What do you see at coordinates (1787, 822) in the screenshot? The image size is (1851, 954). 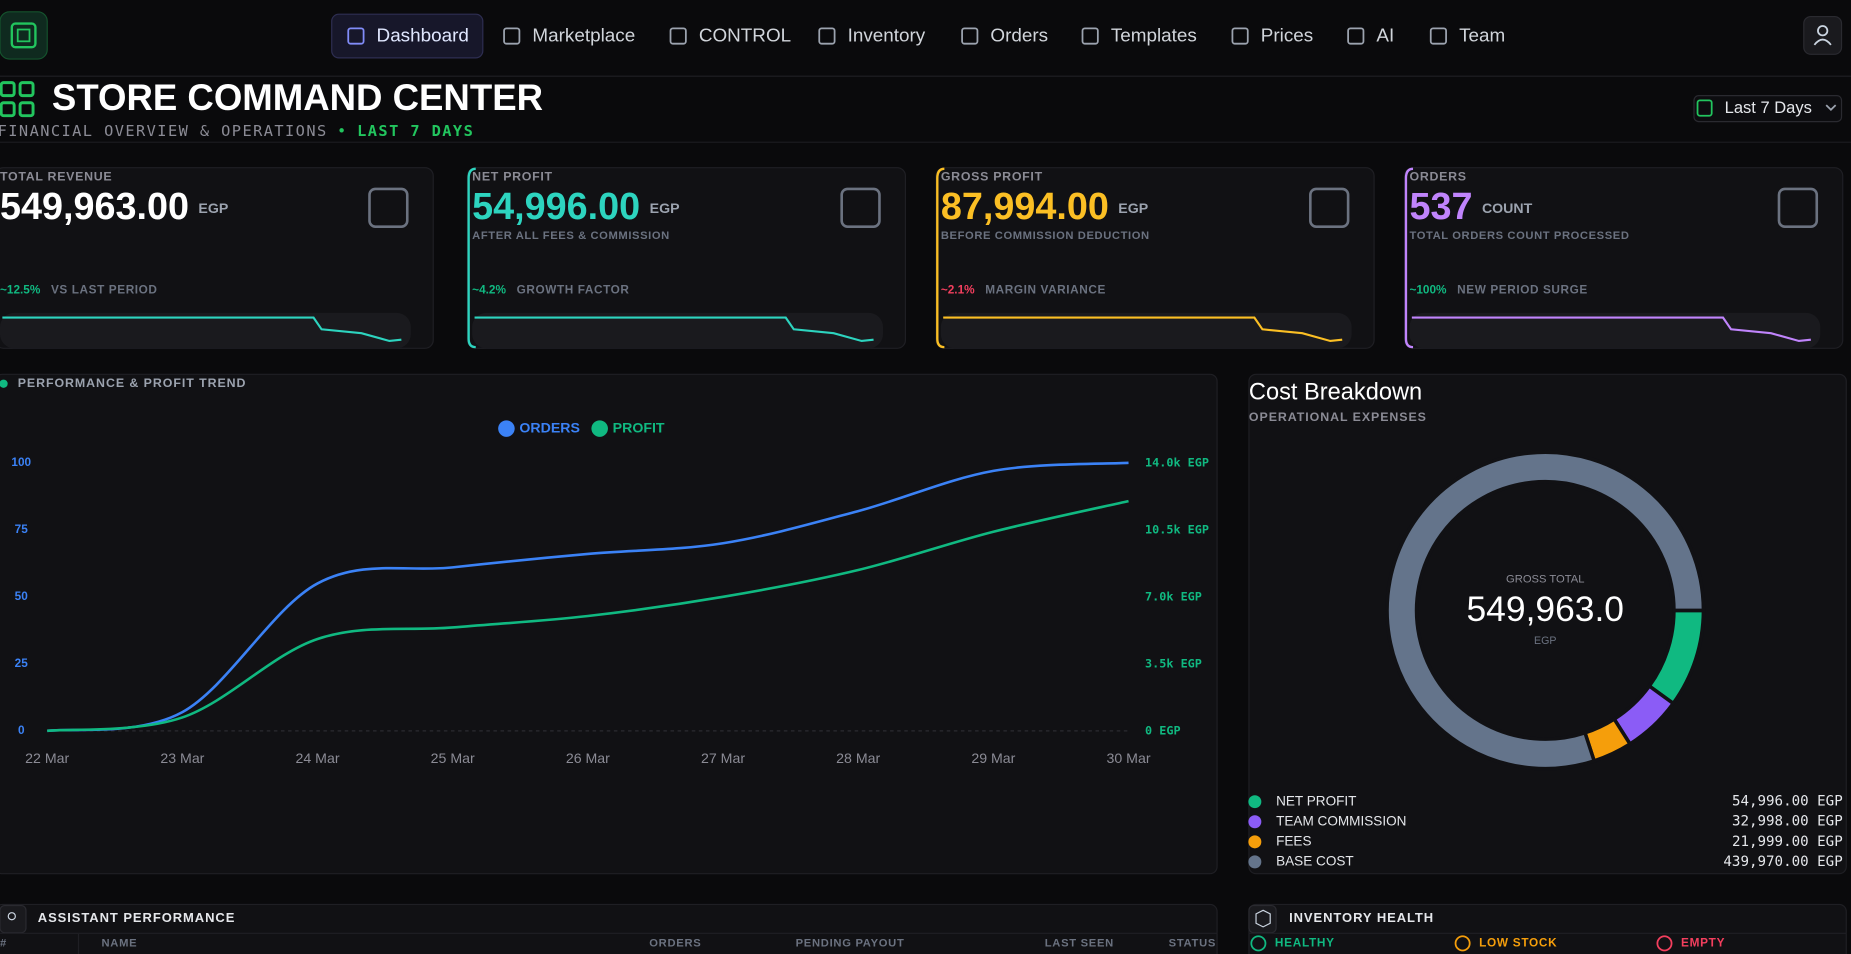 I see `legend-value: 32,998.00 EGP` at bounding box center [1787, 822].